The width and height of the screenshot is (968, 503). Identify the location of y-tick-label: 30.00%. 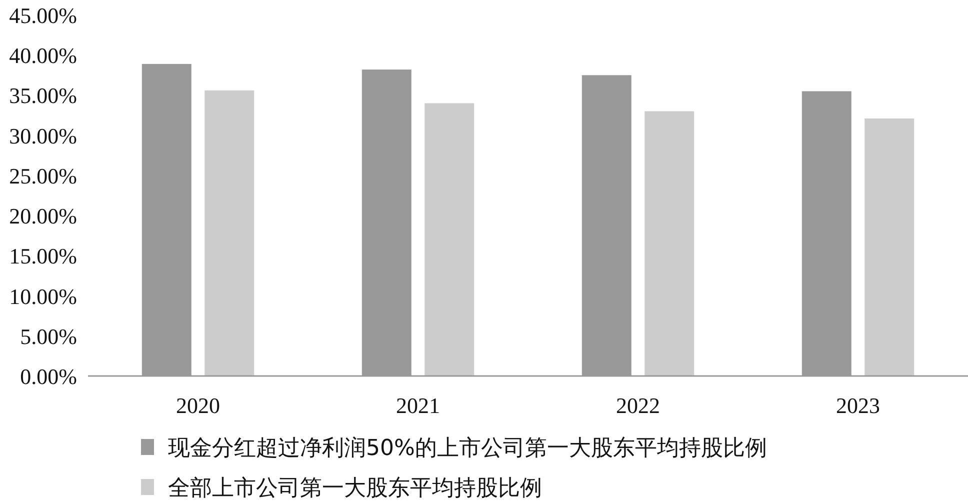
(43, 135).